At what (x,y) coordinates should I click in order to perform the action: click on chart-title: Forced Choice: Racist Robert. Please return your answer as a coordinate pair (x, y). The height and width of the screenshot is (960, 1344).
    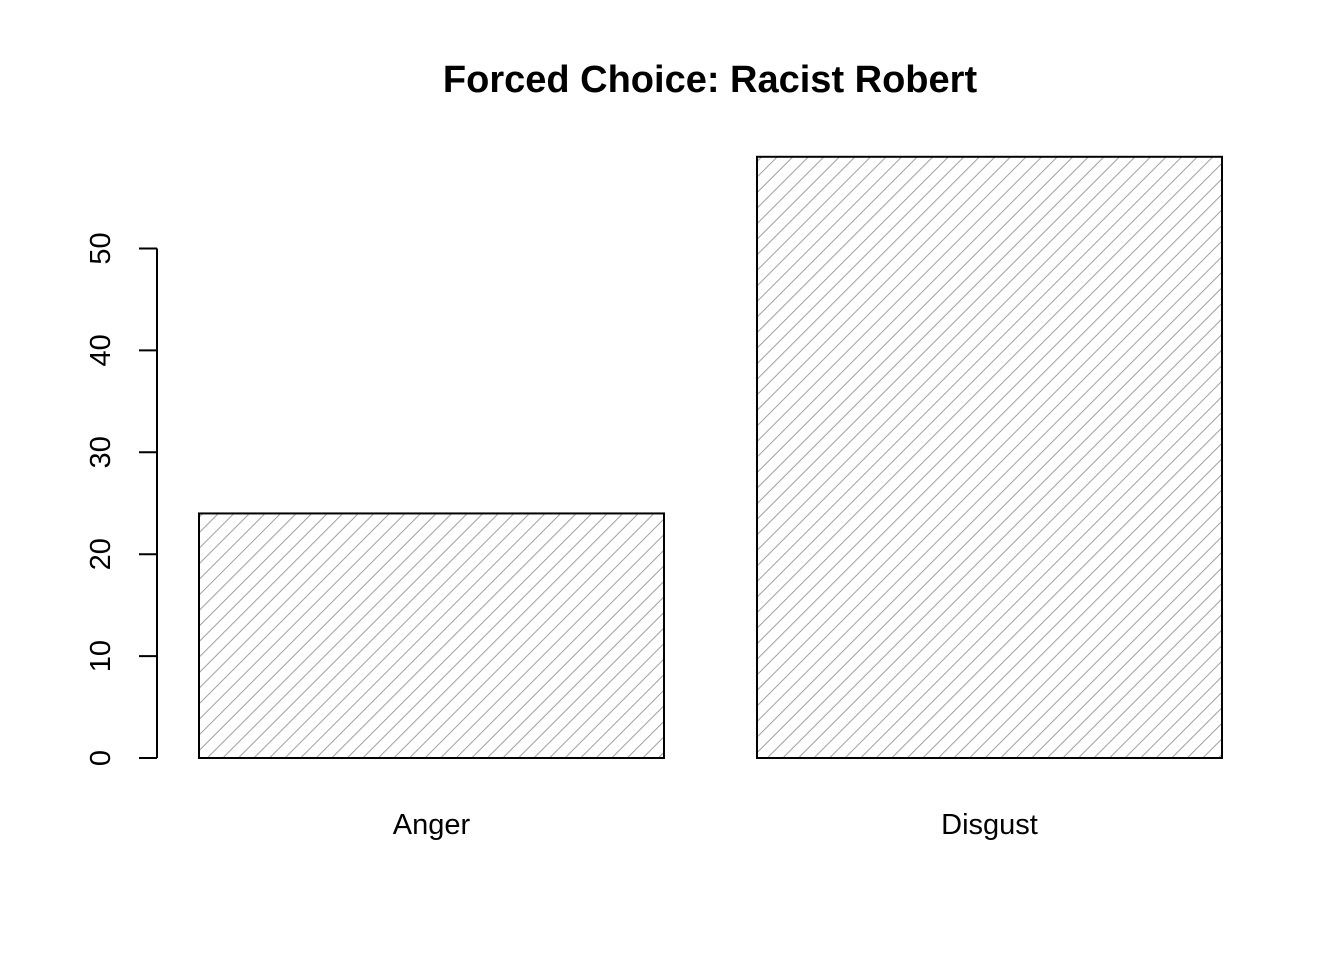
    Looking at the image, I should click on (710, 80).